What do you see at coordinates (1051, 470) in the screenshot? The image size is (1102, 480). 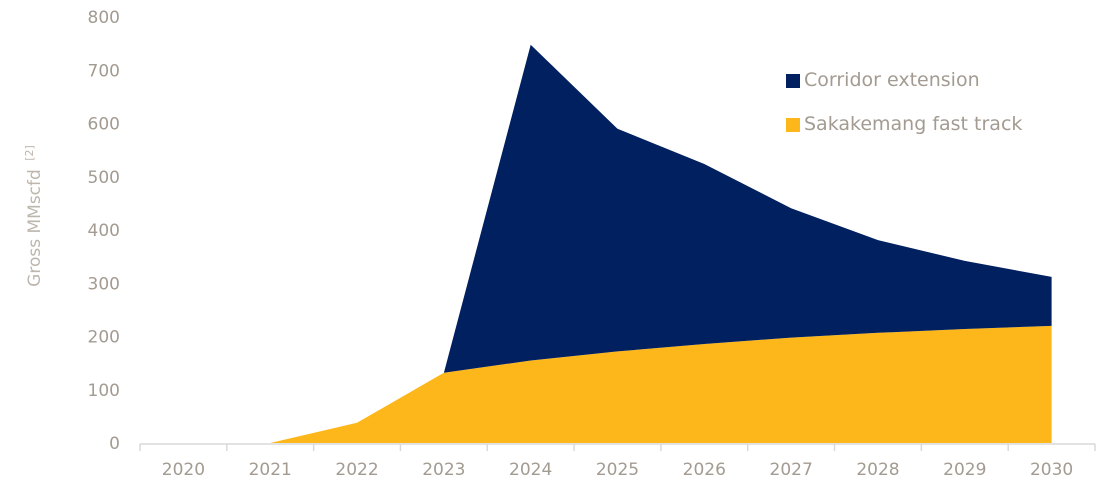 I see `x-tick-label: 2030` at bounding box center [1051, 470].